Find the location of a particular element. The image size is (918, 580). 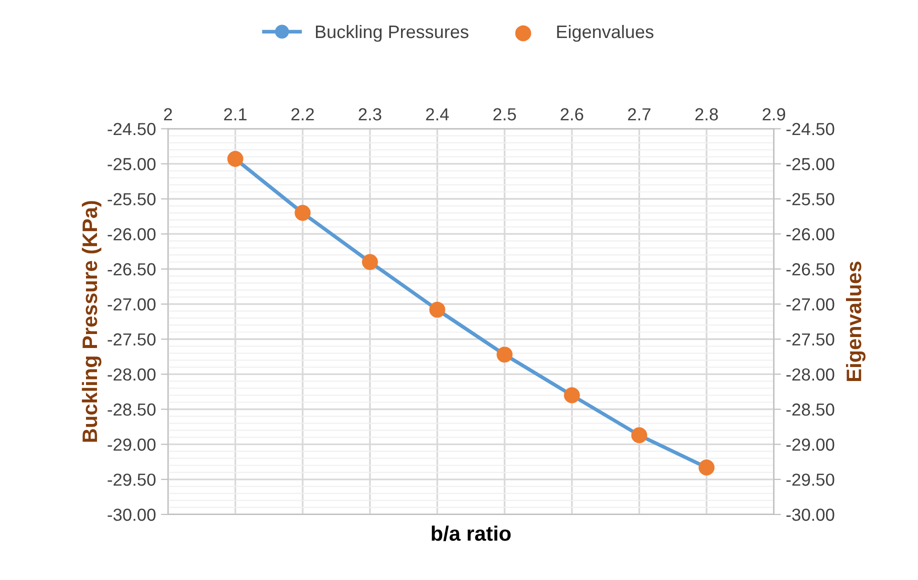

y-tick-label: -27.00 is located at coordinates (132, 304).